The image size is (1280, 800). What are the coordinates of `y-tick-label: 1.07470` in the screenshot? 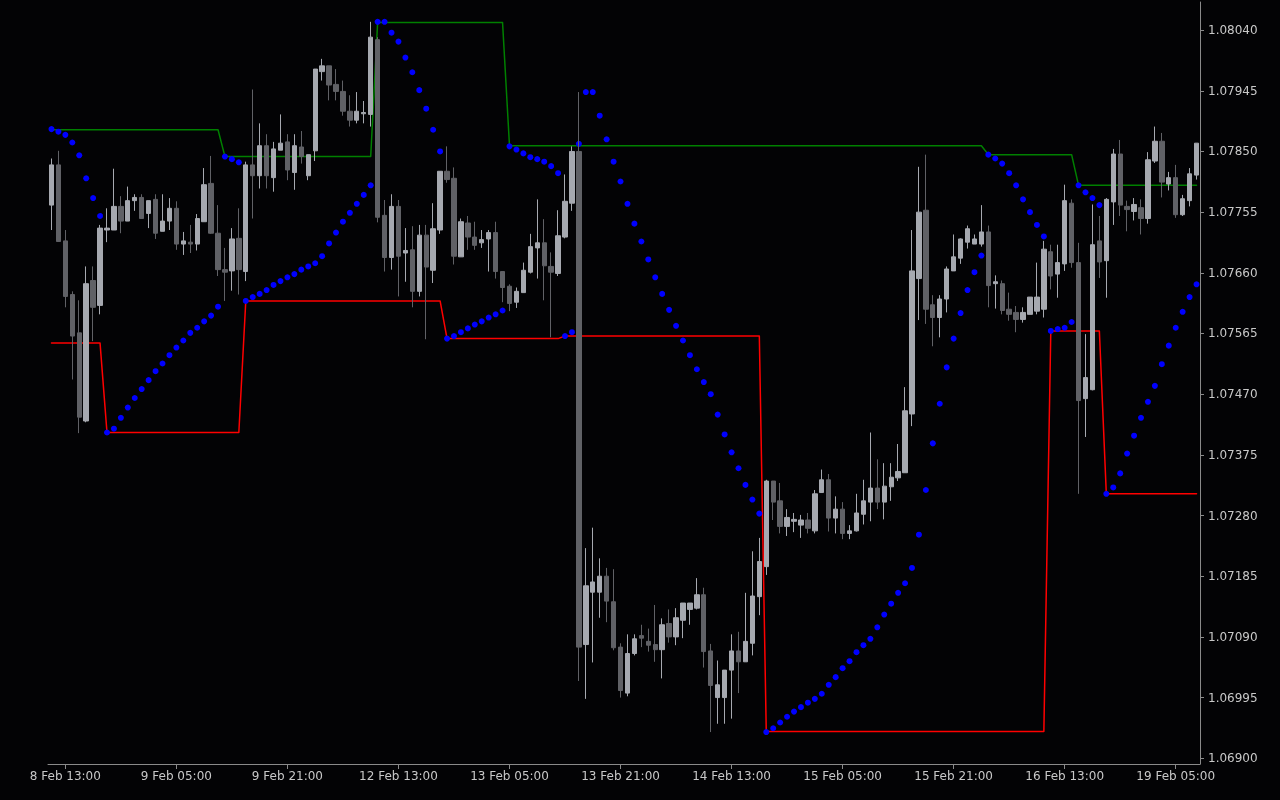 It's located at (1233, 394).